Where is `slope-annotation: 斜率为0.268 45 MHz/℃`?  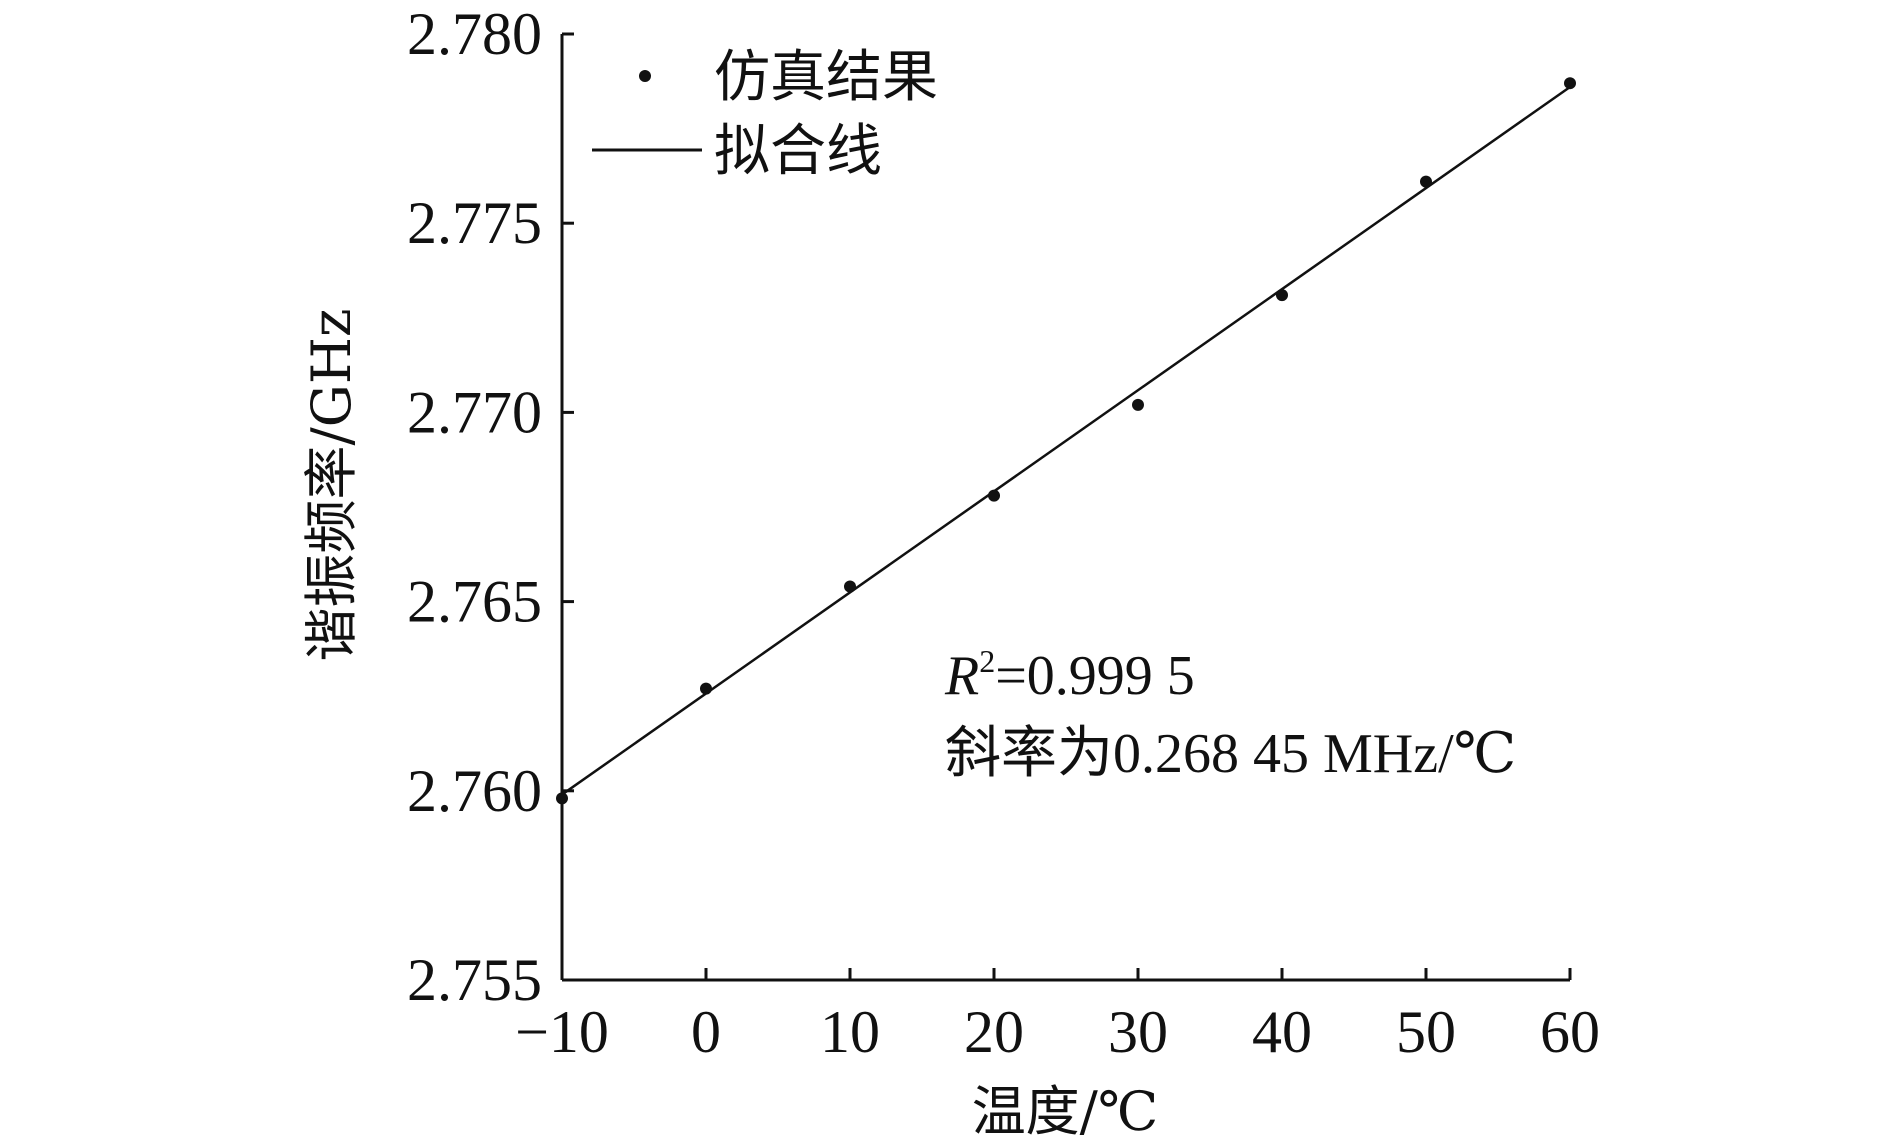 slope-annotation: 斜率为0.268 45 MHz/℃ is located at coordinates (1230, 754).